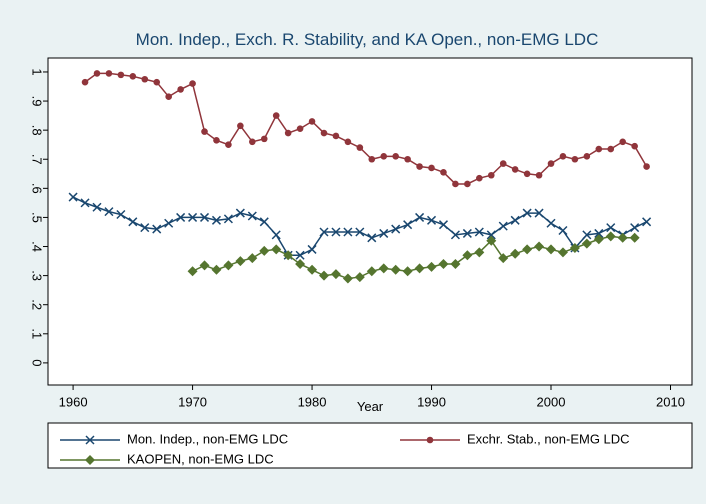 The image size is (706, 504). Describe the element at coordinates (370, 406) in the screenshot. I see `x-axis-title: Year` at that location.